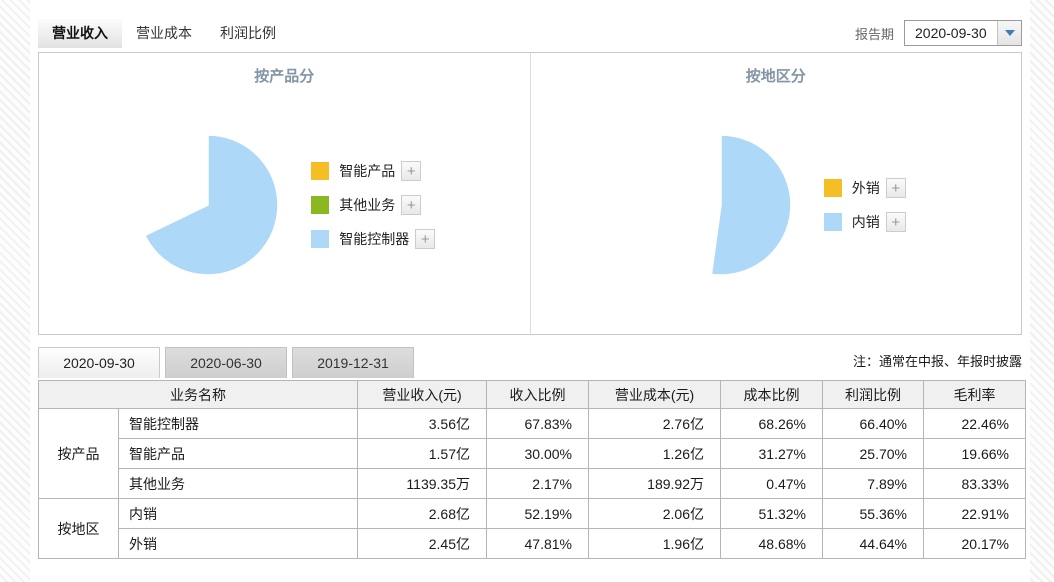 The width and height of the screenshot is (1054, 582). What do you see at coordinates (530, 33) in the screenshot?
I see `top-tab-bar: 营业收入 营业成本 利润比例 报告期 2020-09-30` at bounding box center [530, 33].